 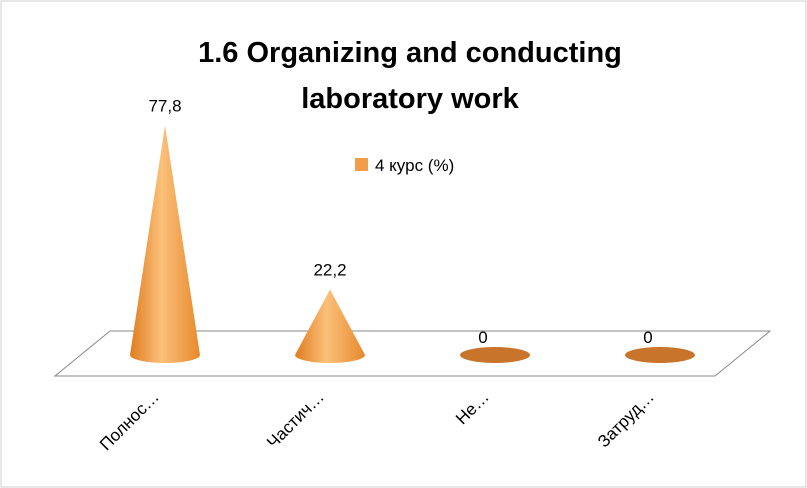 I want to click on legend-label: 4 курс (%), so click(x=414, y=165).